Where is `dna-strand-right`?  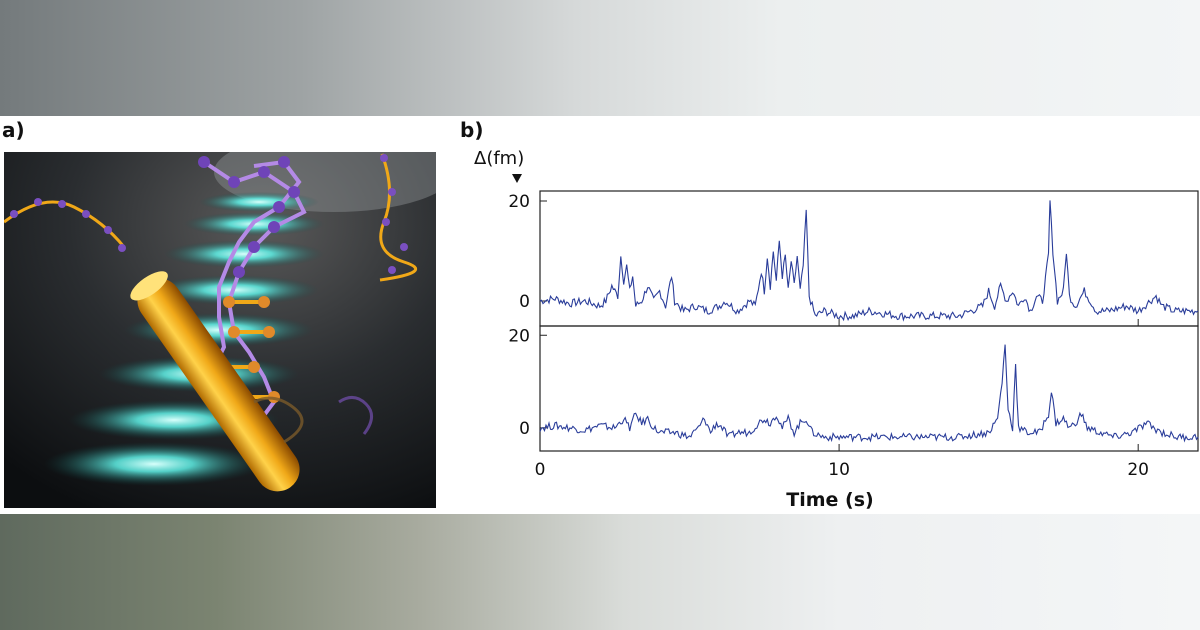
dna-strand-right is located at coordinates (398, 217).